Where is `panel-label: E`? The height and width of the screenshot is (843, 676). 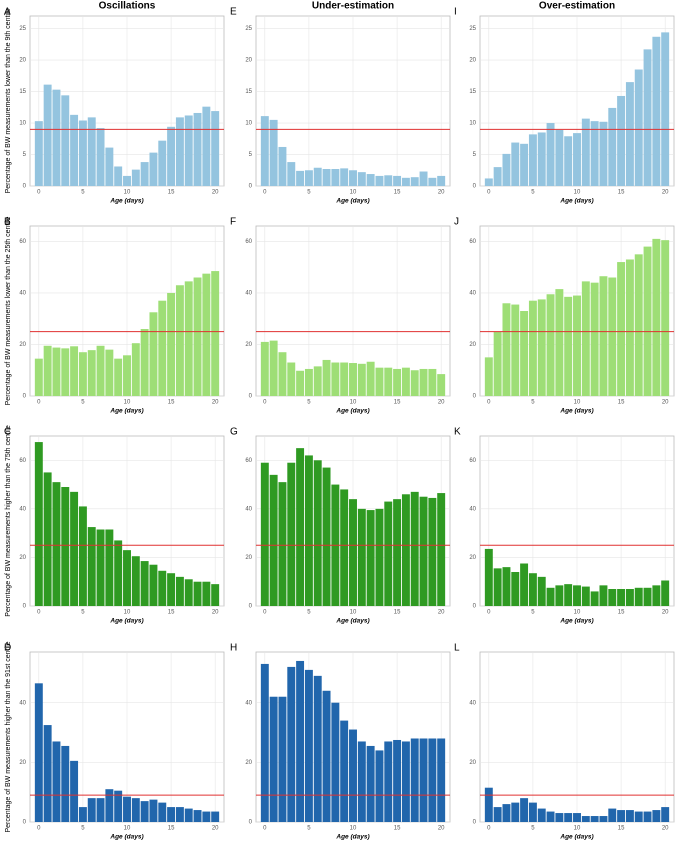
panel-label: E is located at coordinates (233, 12).